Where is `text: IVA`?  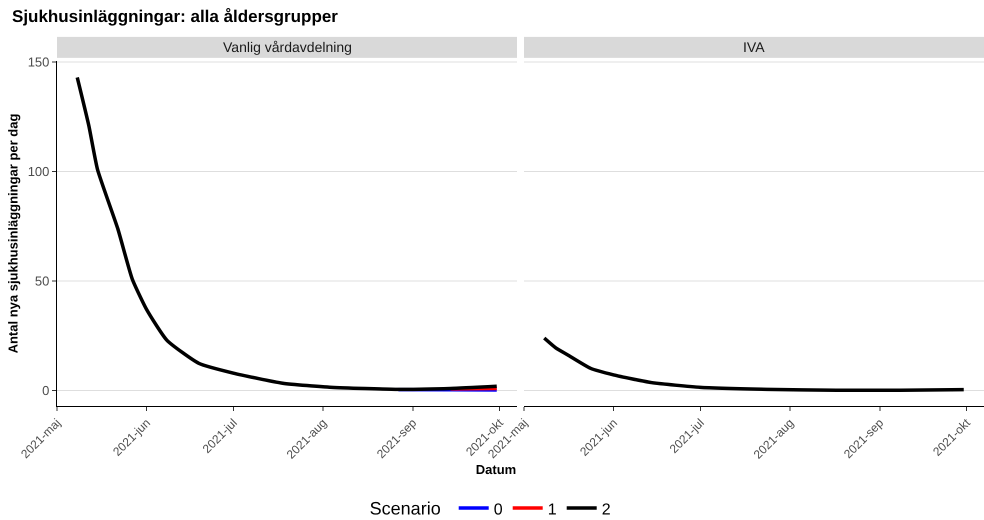 text: IVA is located at coordinates (754, 47).